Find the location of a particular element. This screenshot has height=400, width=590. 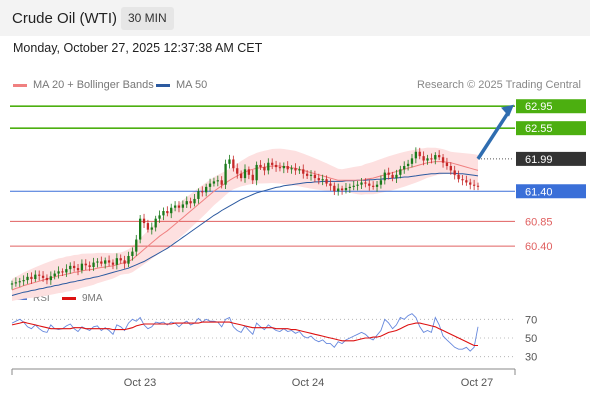

rsi-label: RSI is located at coordinates (41, 298).